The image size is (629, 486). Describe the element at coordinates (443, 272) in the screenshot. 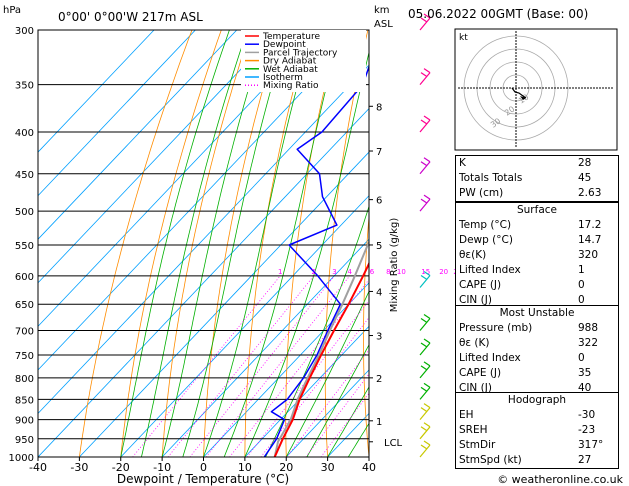

I see `mixing-ratio-label: 20` at that location.